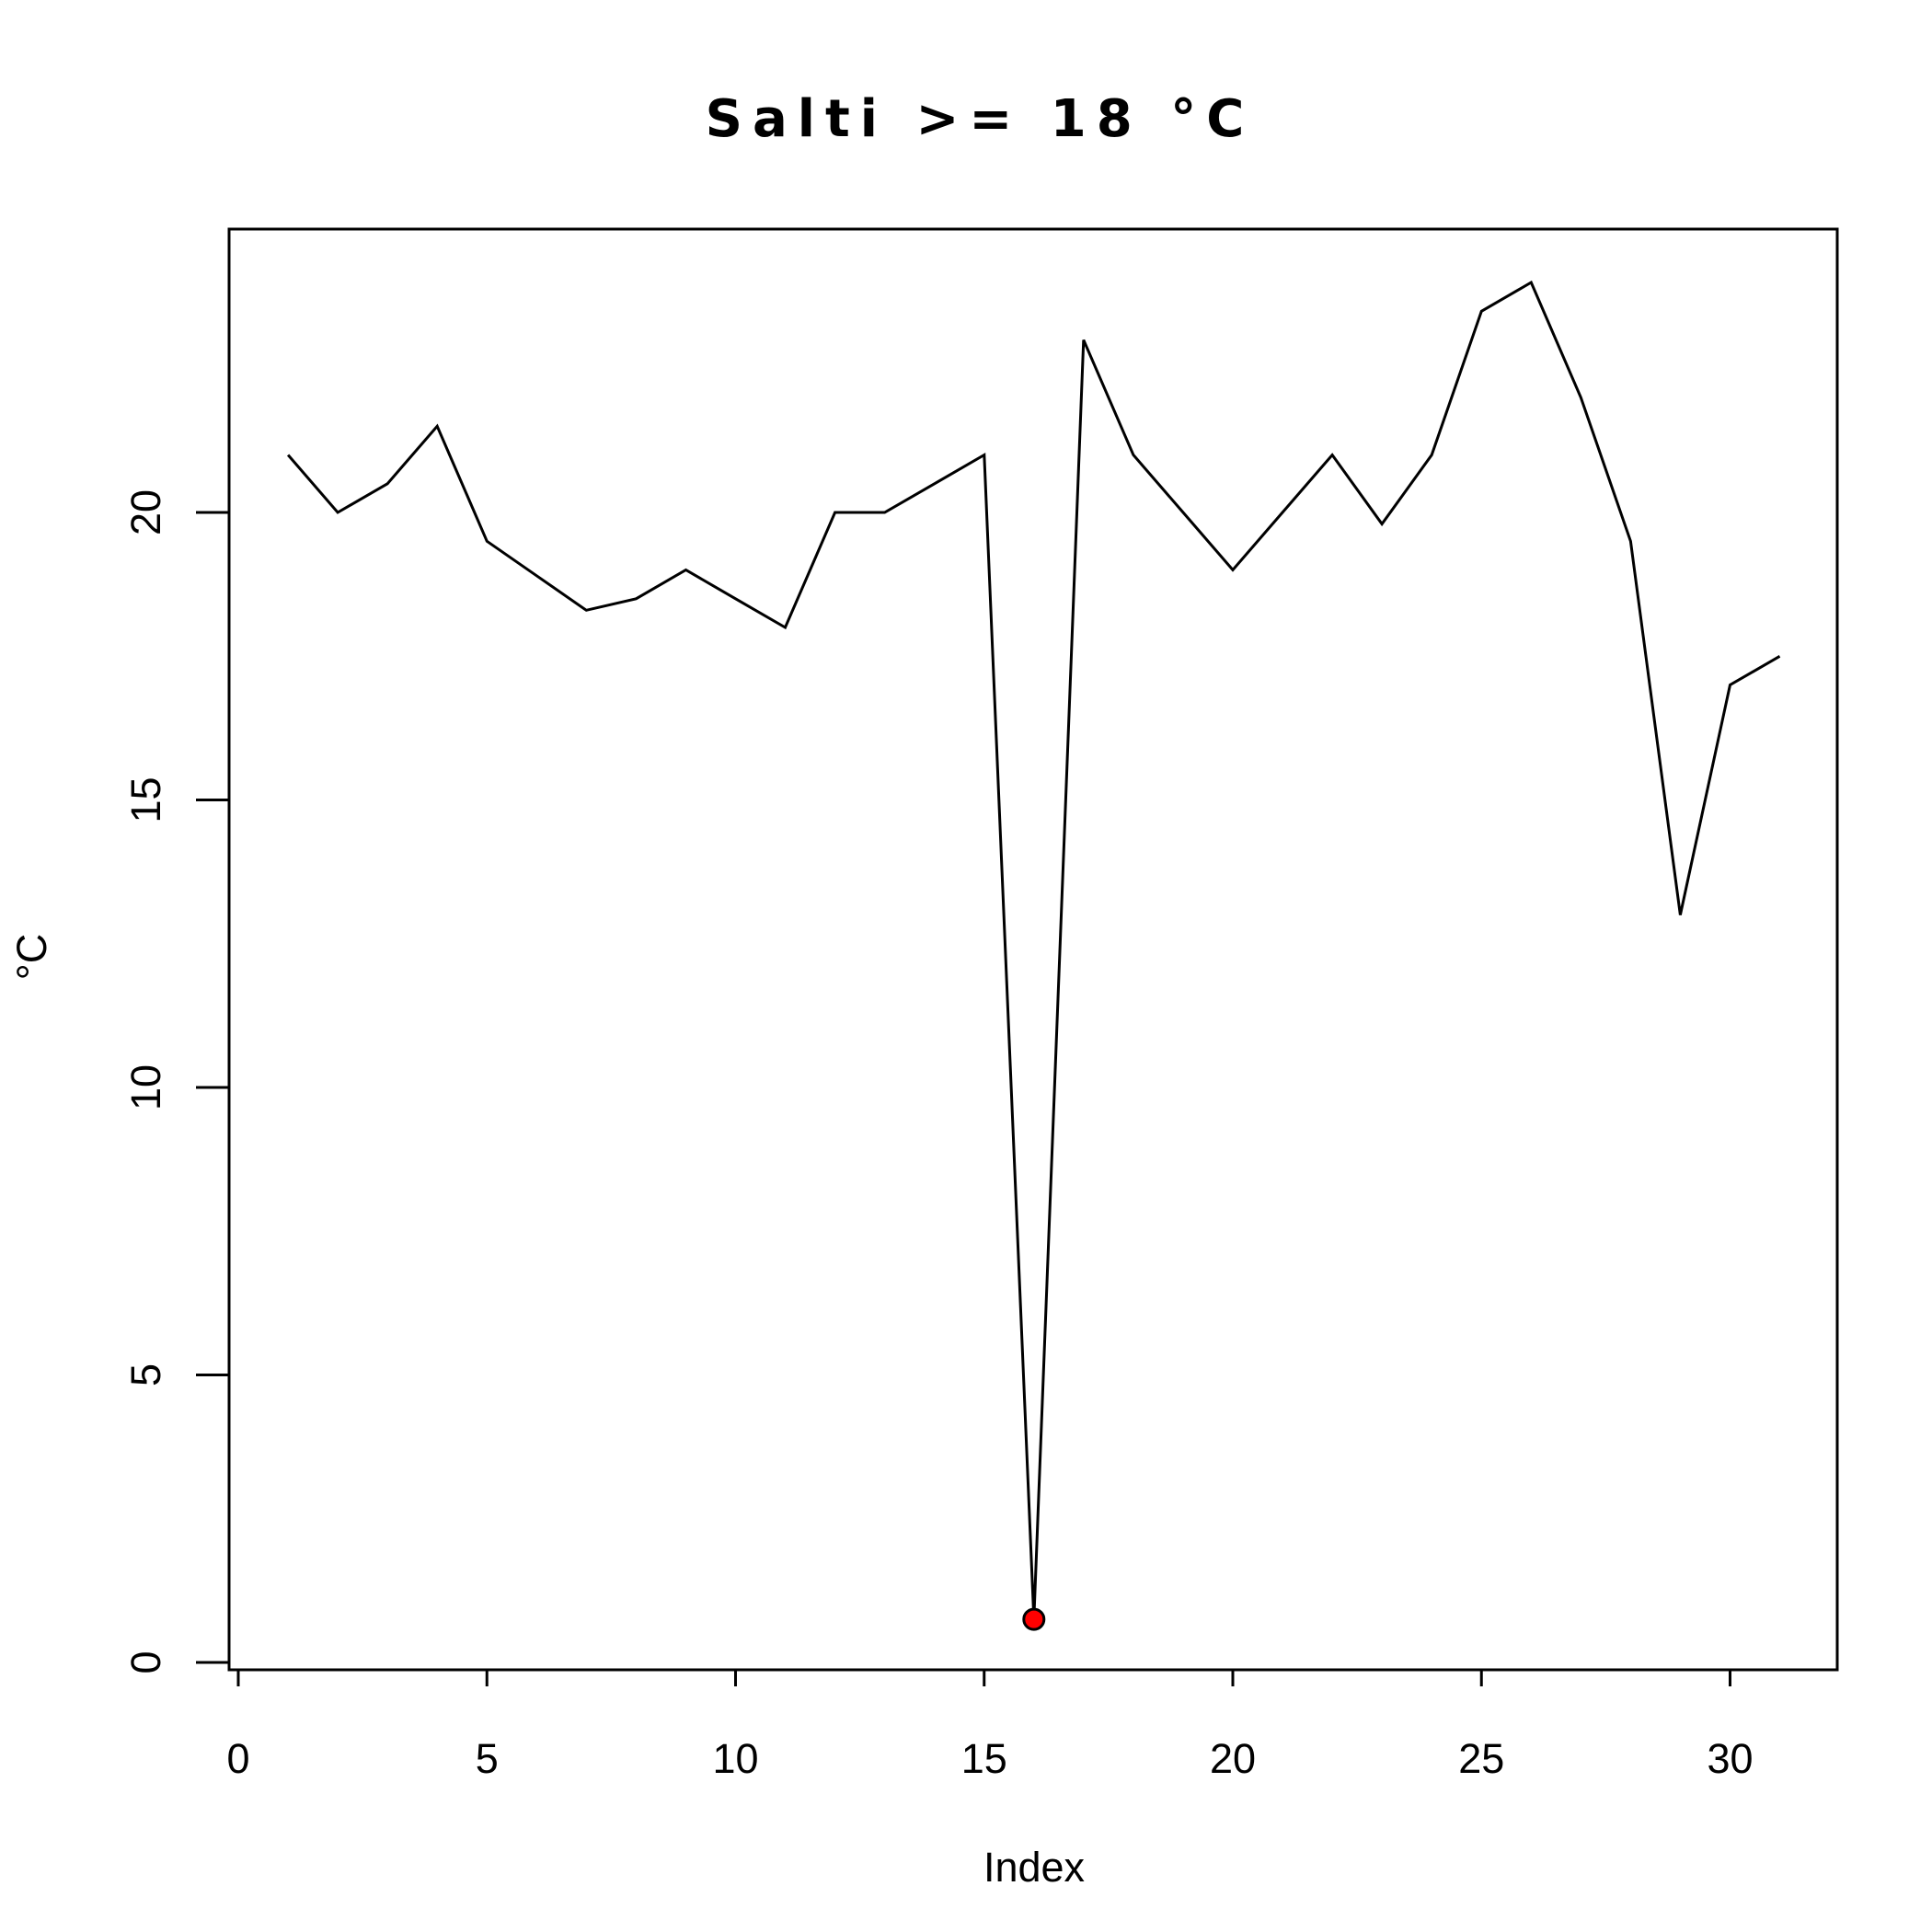  What do you see at coordinates (145, 1087) in the screenshot?
I see `y-tick-label: 10` at bounding box center [145, 1087].